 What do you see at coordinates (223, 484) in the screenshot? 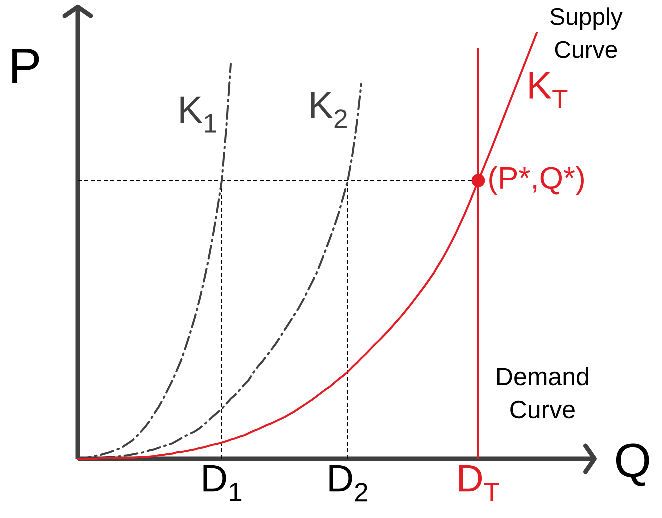
I see `x-tick-label: D$_{1}$` at bounding box center [223, 484].